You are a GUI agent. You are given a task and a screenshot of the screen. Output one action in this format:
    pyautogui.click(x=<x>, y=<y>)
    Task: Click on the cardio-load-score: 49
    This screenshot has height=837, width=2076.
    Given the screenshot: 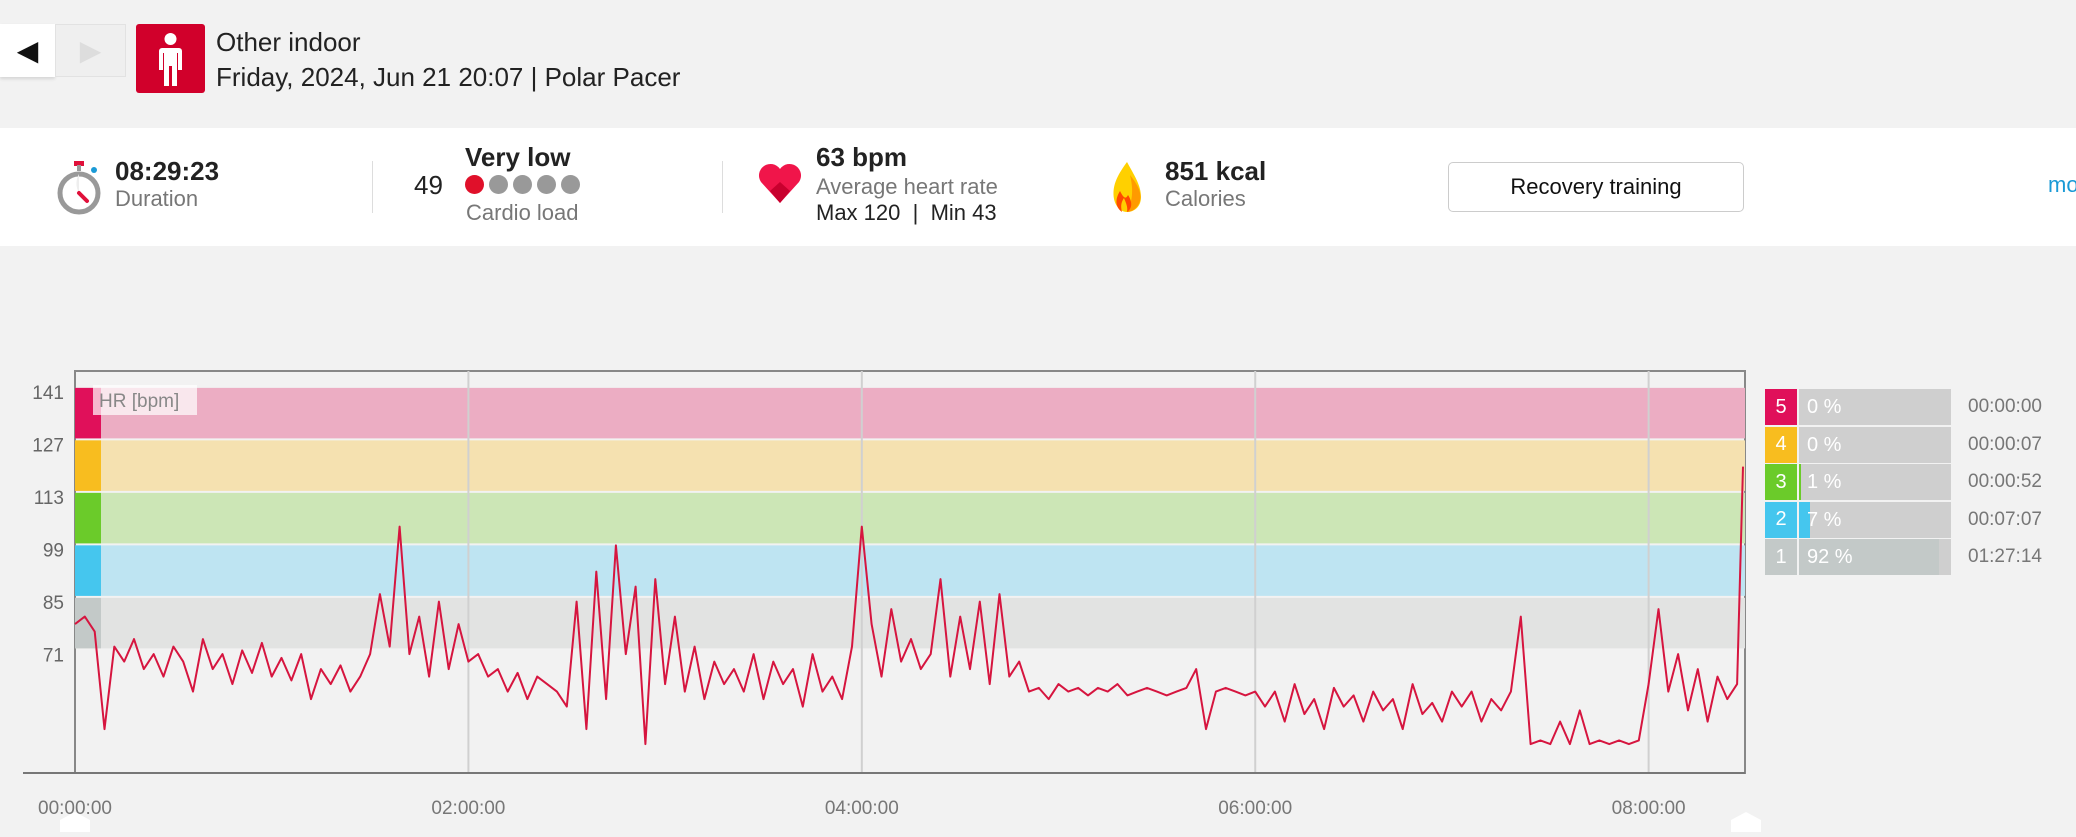 What is the action you would take?
    pyautogui.click(x=428, y=185)
    